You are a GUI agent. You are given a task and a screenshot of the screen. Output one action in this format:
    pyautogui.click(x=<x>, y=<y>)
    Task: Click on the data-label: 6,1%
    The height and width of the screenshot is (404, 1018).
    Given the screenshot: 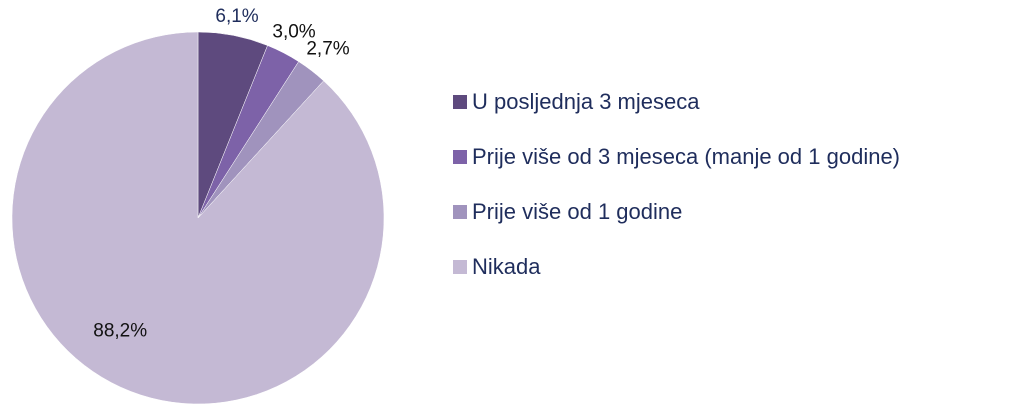 What is the action you would take?
    pyautogui.click(x=236, y=16)
    